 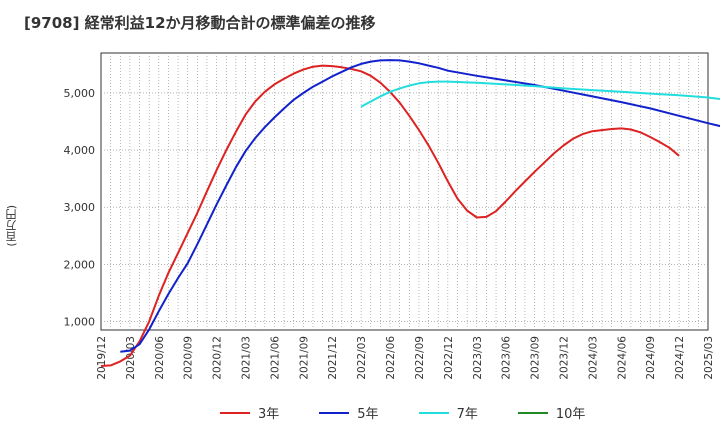 What do you see at coordinates (275, 358) in the screenshot?
I see `x-tick-label: 2021/06` at bounding box center [275, 358].